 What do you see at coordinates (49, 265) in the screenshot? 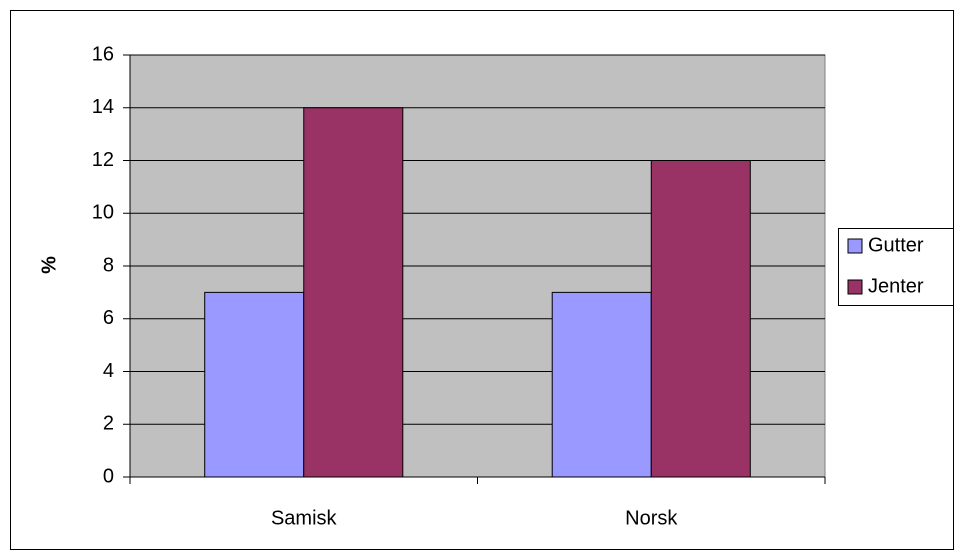
I see `y-axis-label: %` at bounding box center [49, 265].